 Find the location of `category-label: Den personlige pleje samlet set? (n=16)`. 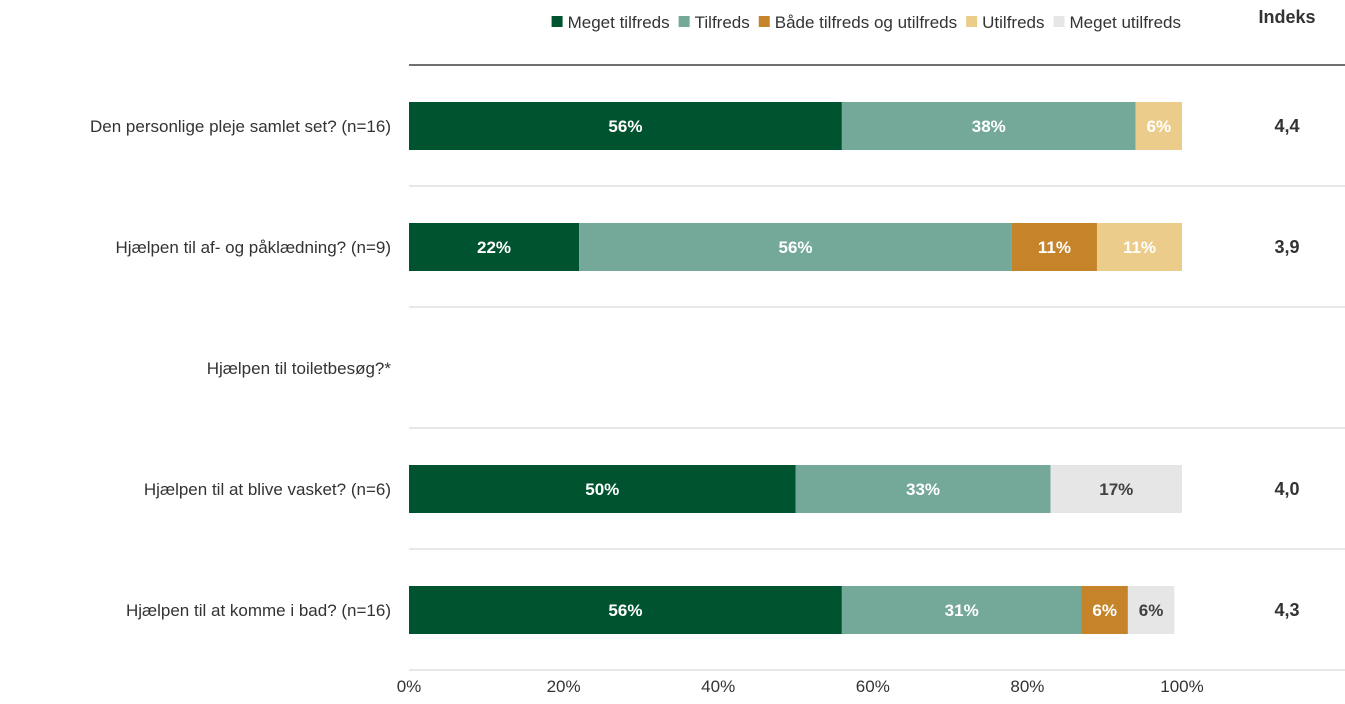

category-label: Den personlige pleje samlet set? (n=16) is located at coordinates (240, 126).